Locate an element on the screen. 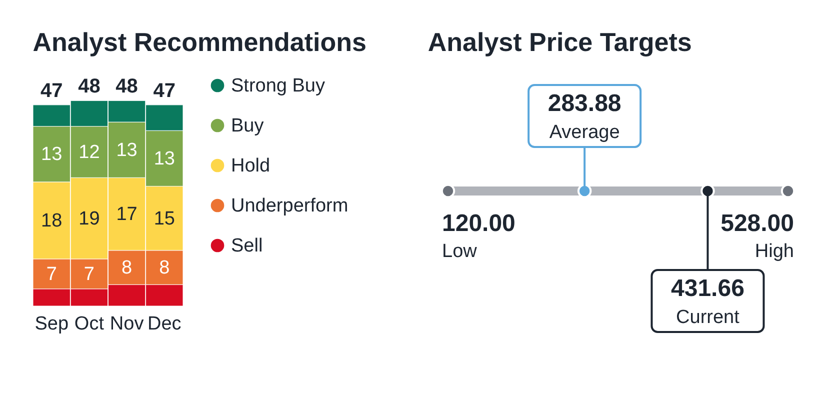 The height and width of the screenshot is (399, 833). data-label: 120.00 is located at coordinates (479, 223).